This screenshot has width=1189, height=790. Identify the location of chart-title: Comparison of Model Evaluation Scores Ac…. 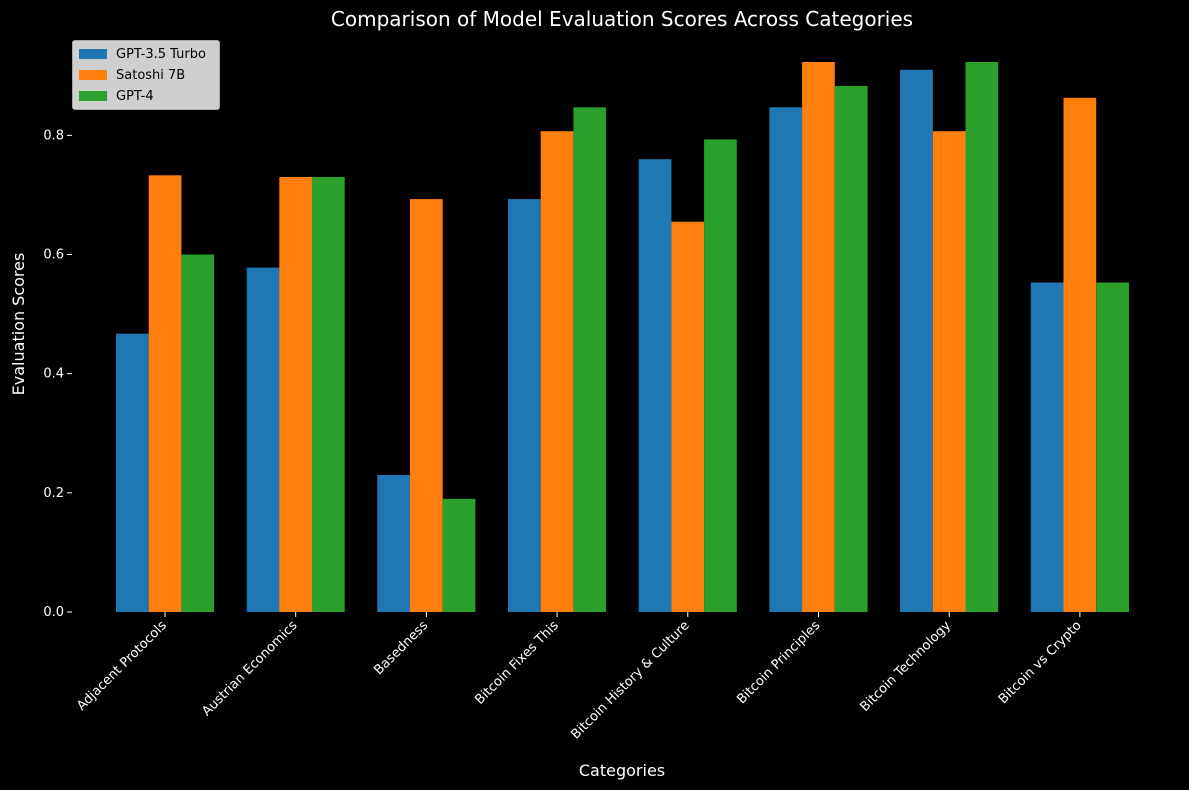
(622, 19).